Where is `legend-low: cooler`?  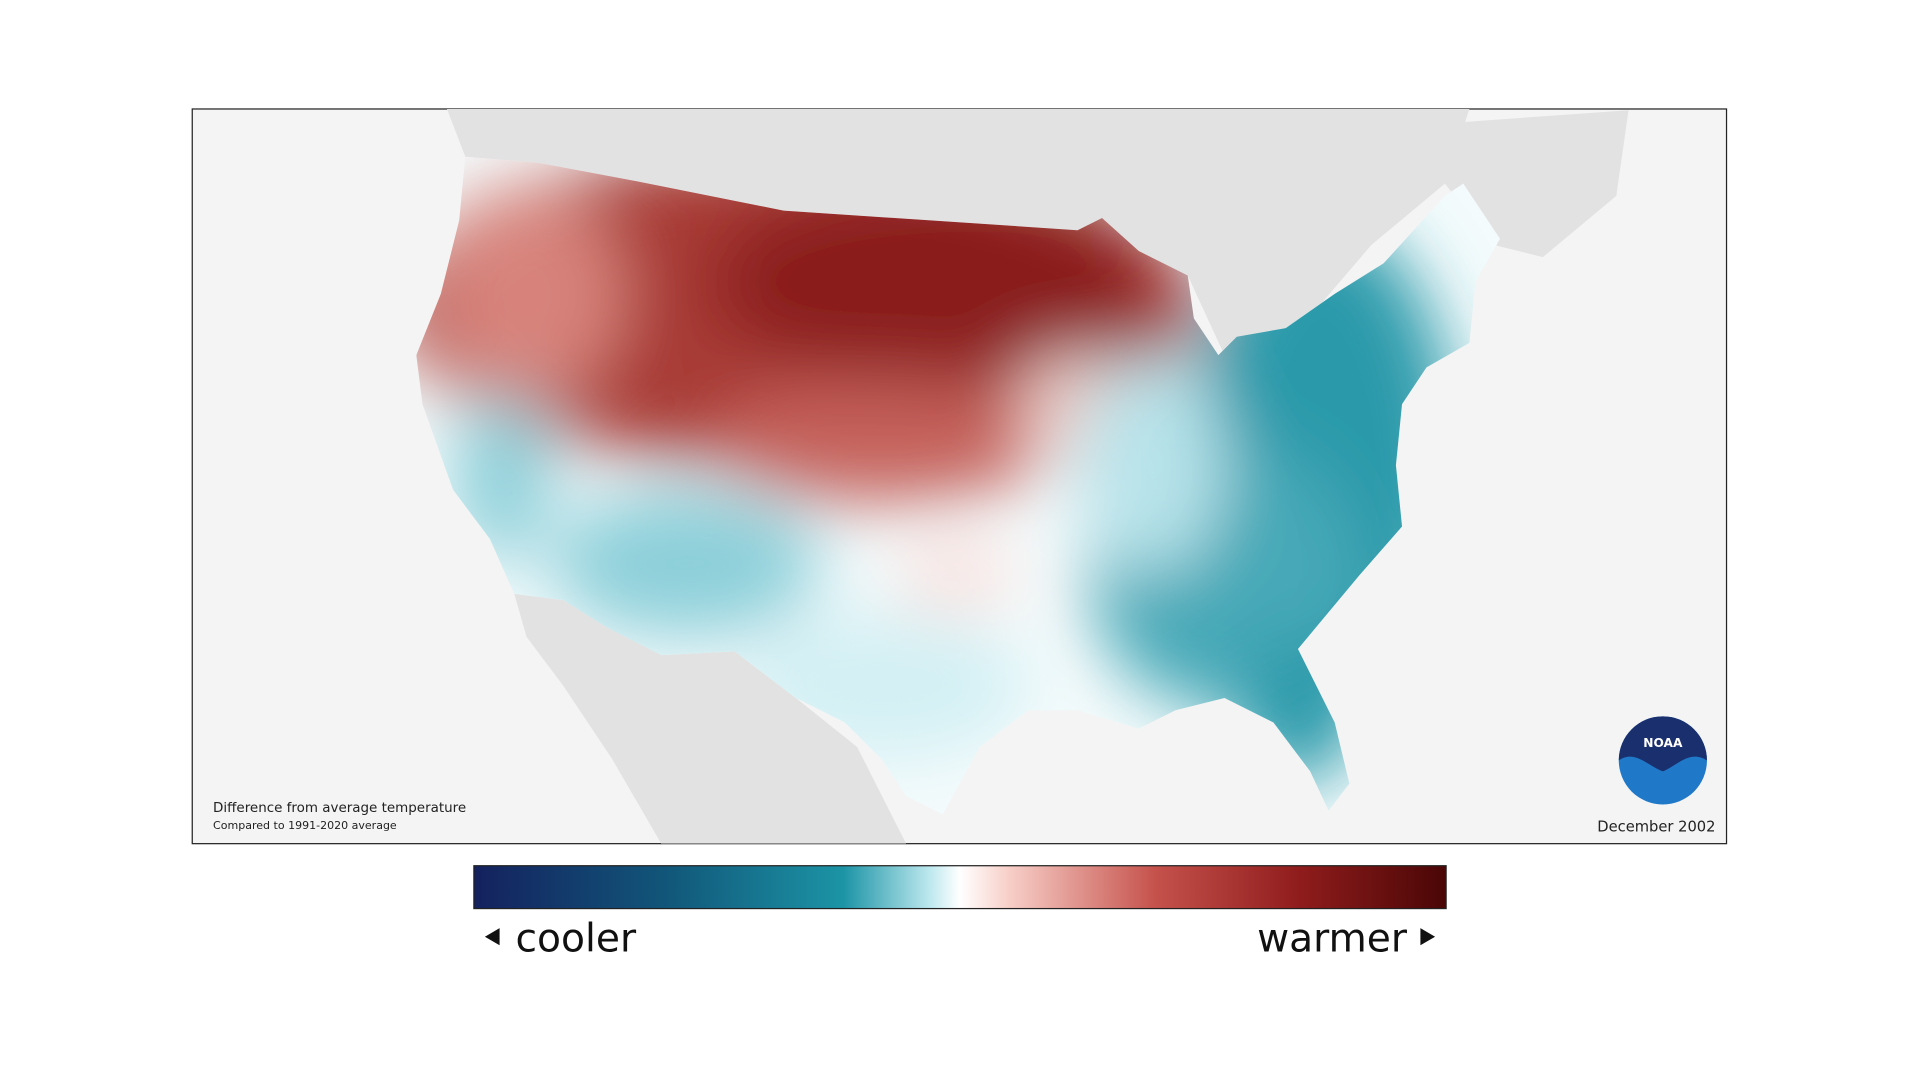 legend-low: cooler is located at coordinates (576, 938).